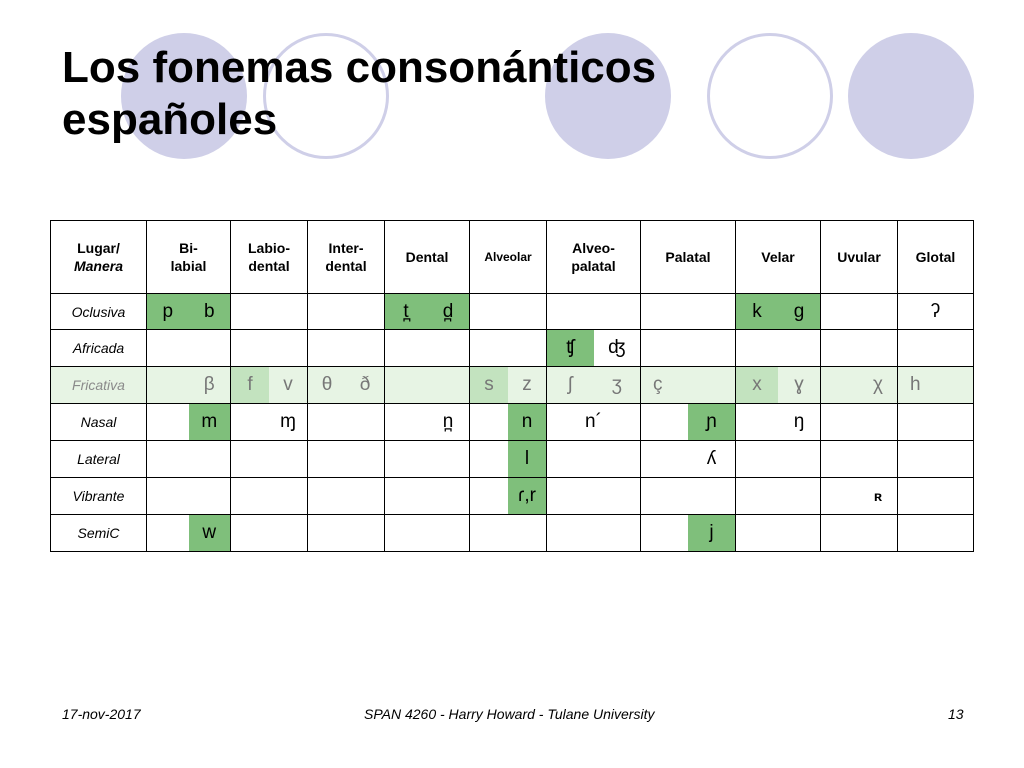  Describe the element at coordinates (327, 384) in the screenshot. I see `phoneme: θ` at that location.